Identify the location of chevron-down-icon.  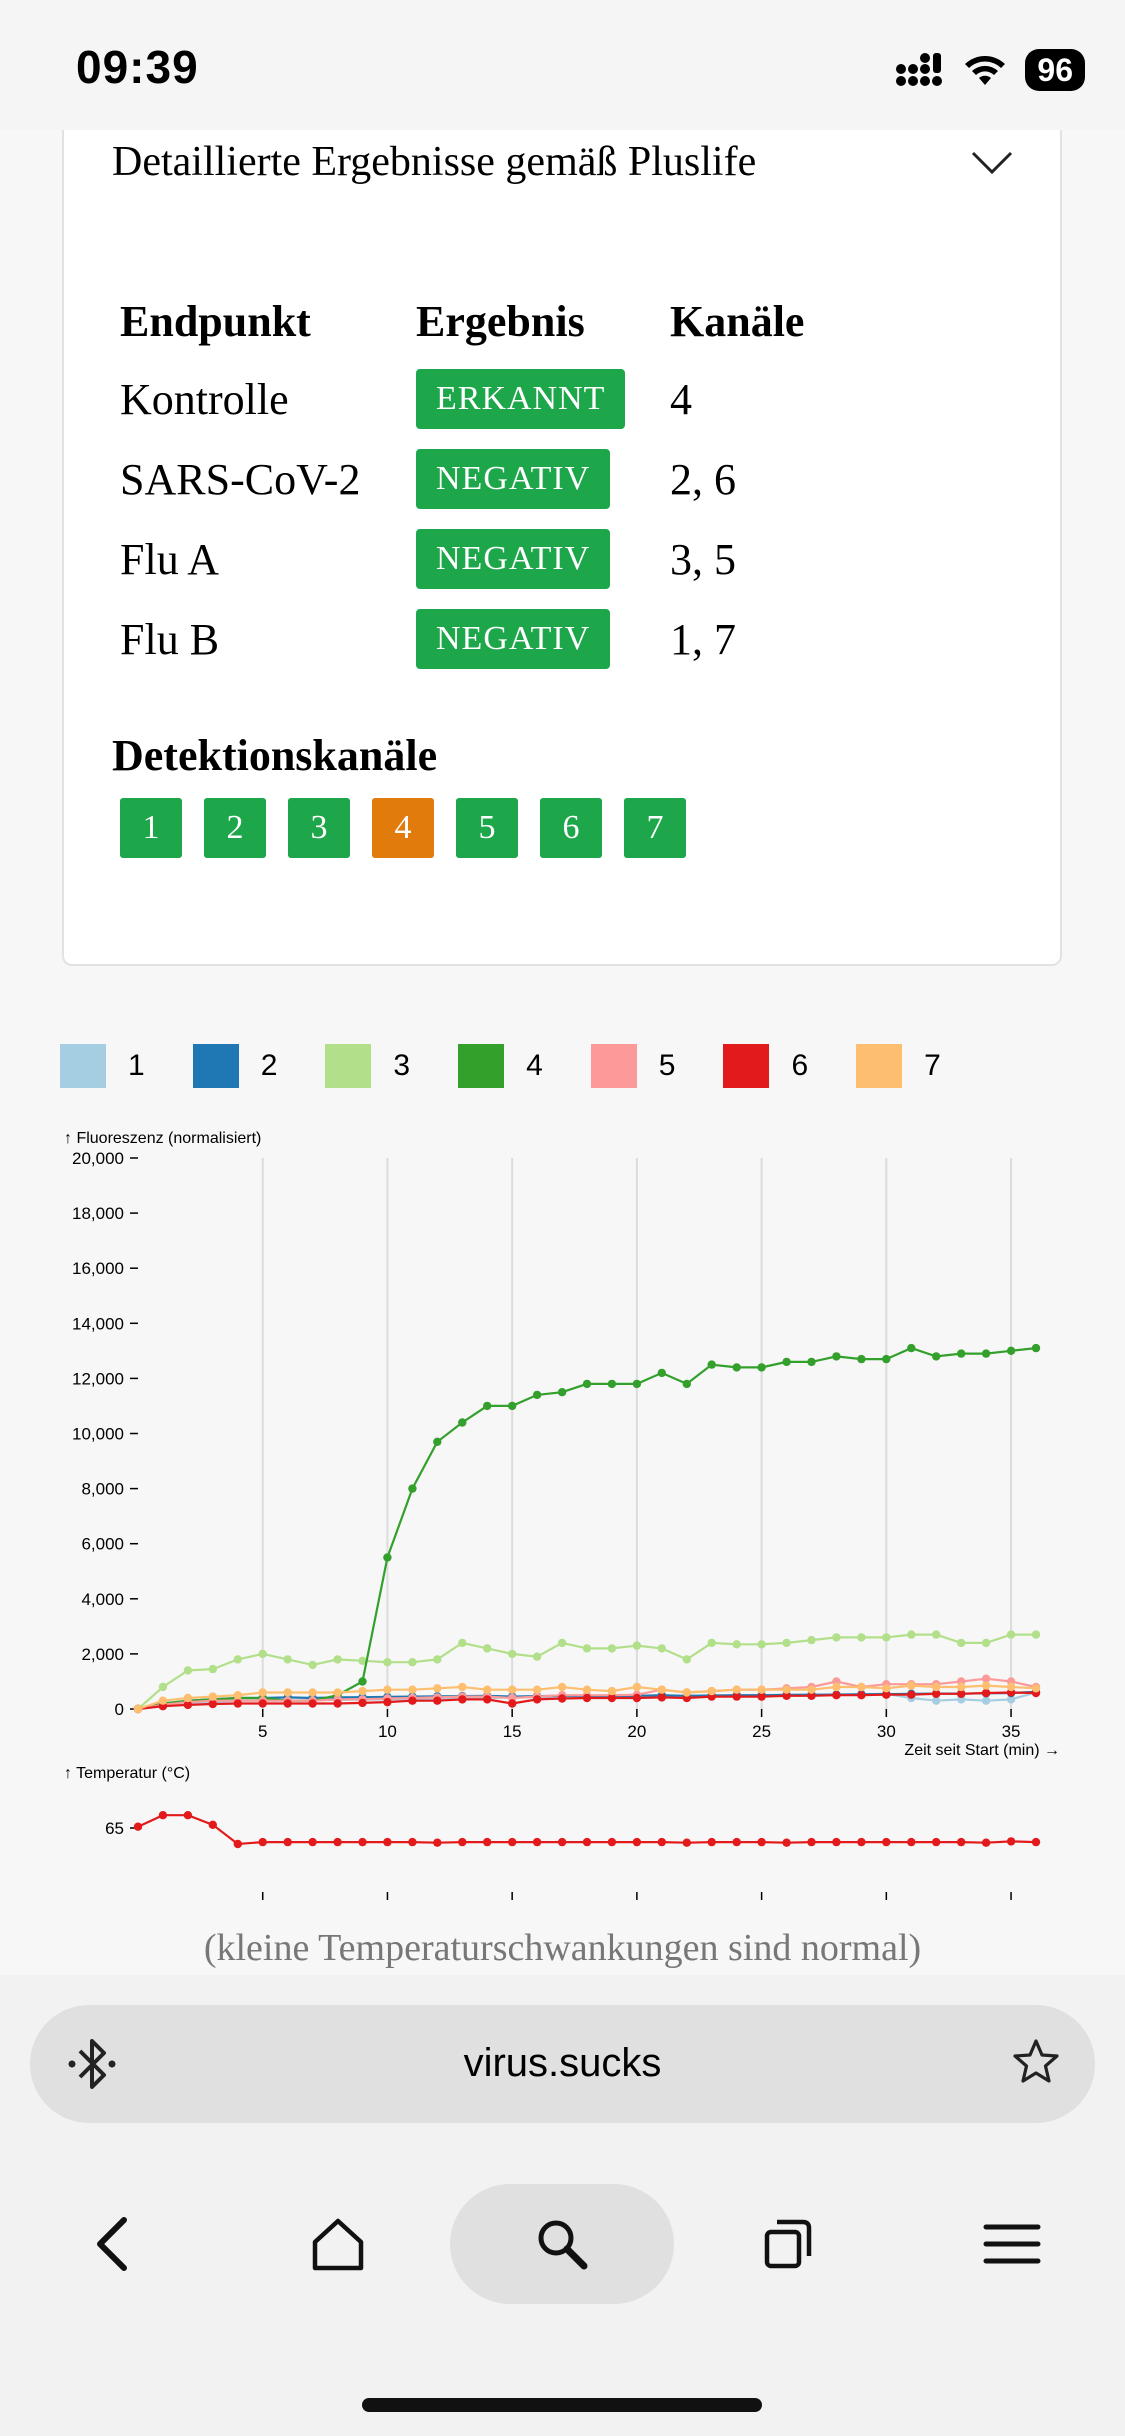
(992, 163).